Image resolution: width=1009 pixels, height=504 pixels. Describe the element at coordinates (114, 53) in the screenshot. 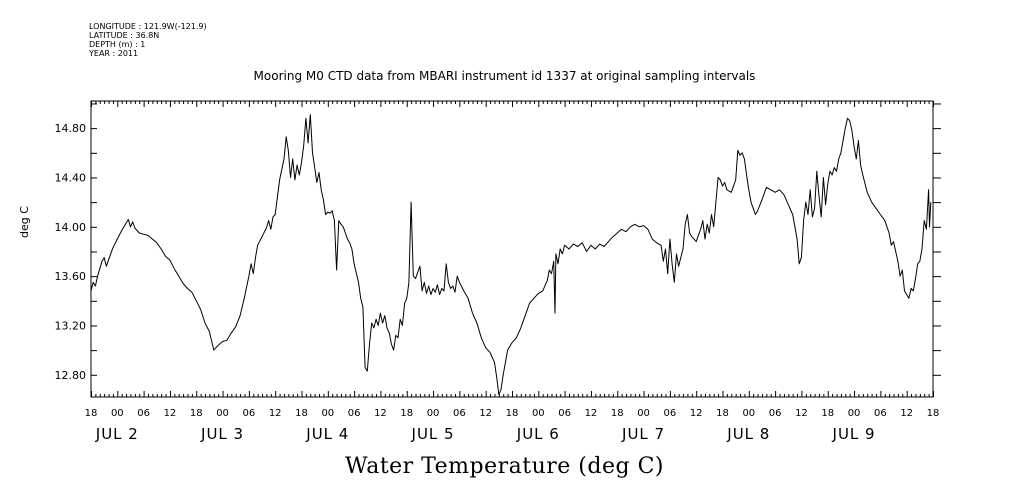

I see `year-label: YEAR : 2011` at that location.